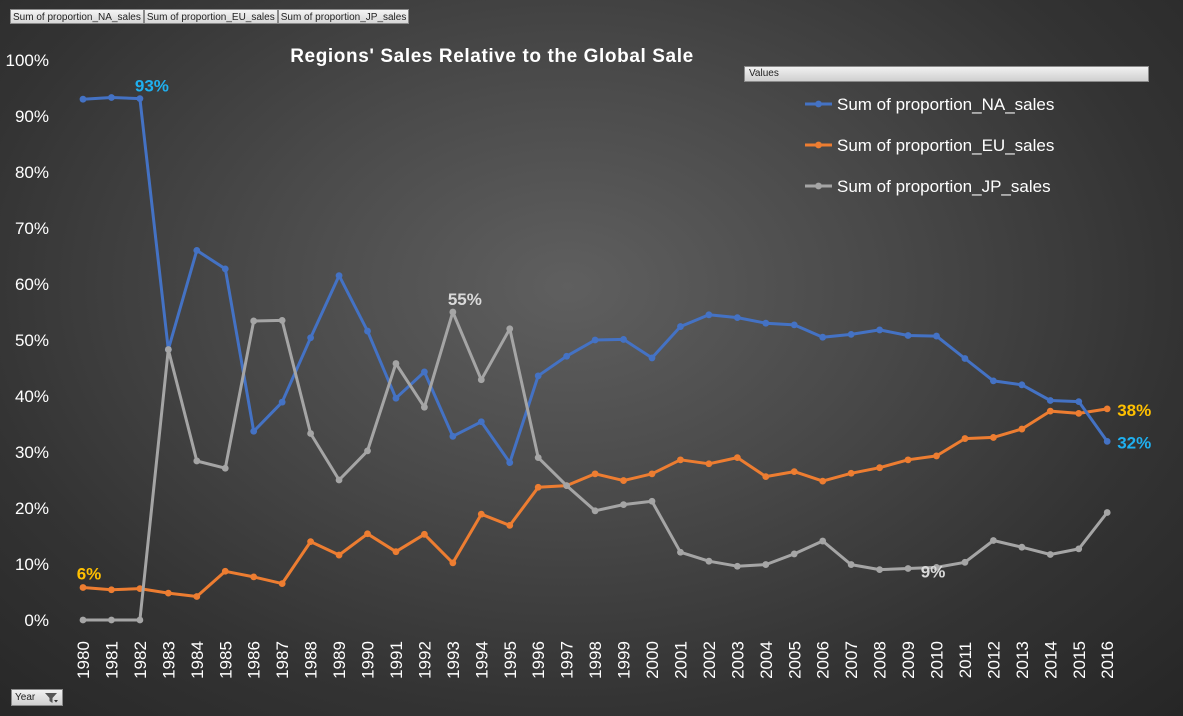  What do you see at coordinates (946, 74) in the screenshot?
I see `values-field-button: Values` at bounding box center [946, 74].